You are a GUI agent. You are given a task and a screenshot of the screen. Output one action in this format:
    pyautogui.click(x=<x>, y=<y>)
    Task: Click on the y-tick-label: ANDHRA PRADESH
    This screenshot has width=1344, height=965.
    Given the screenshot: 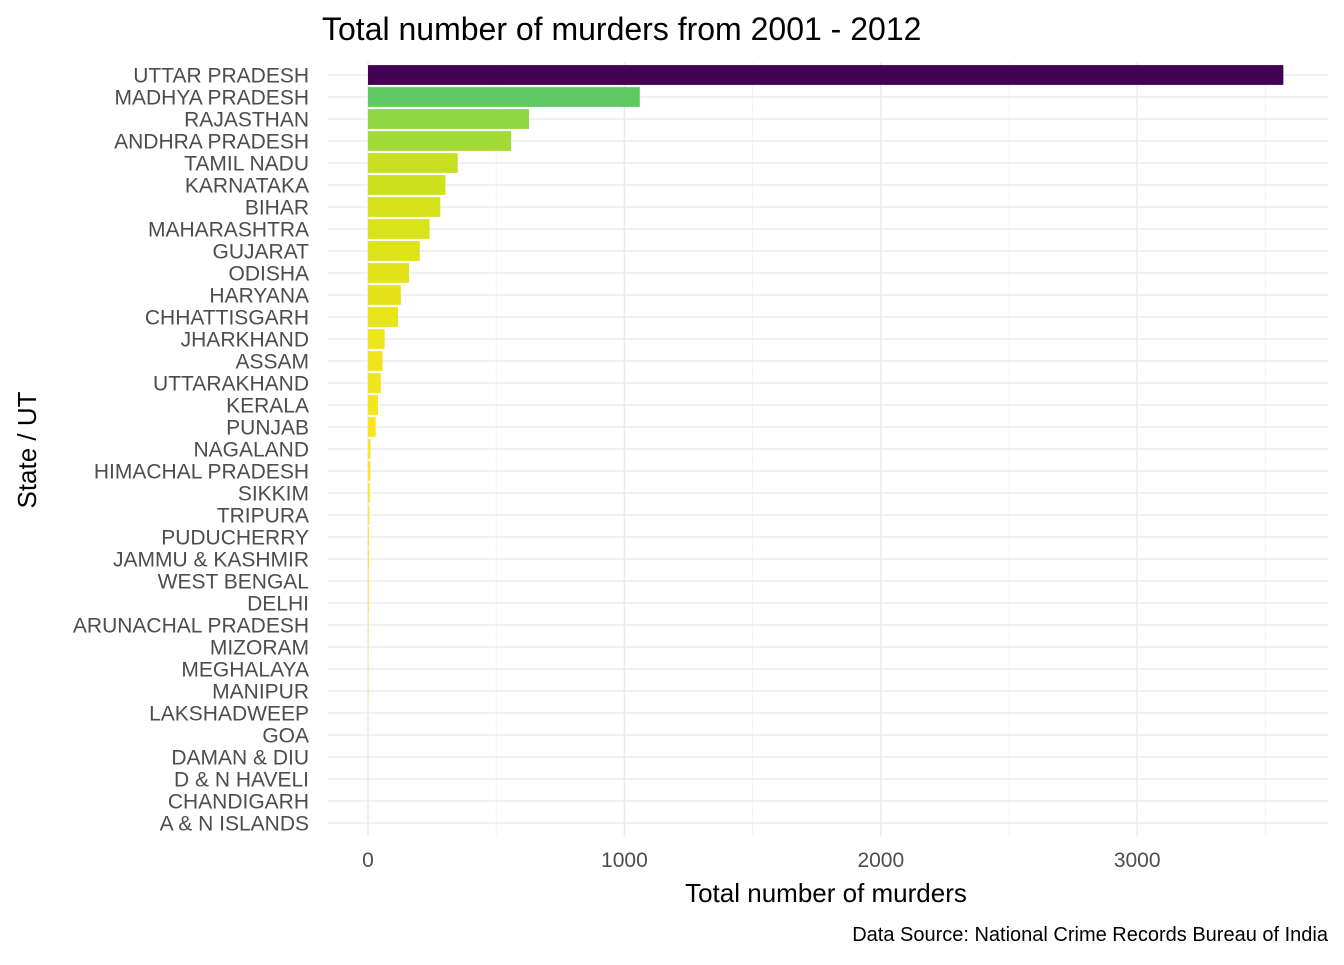 What is the action you would take?
    pyautogui.click(x=211, y=142)
    